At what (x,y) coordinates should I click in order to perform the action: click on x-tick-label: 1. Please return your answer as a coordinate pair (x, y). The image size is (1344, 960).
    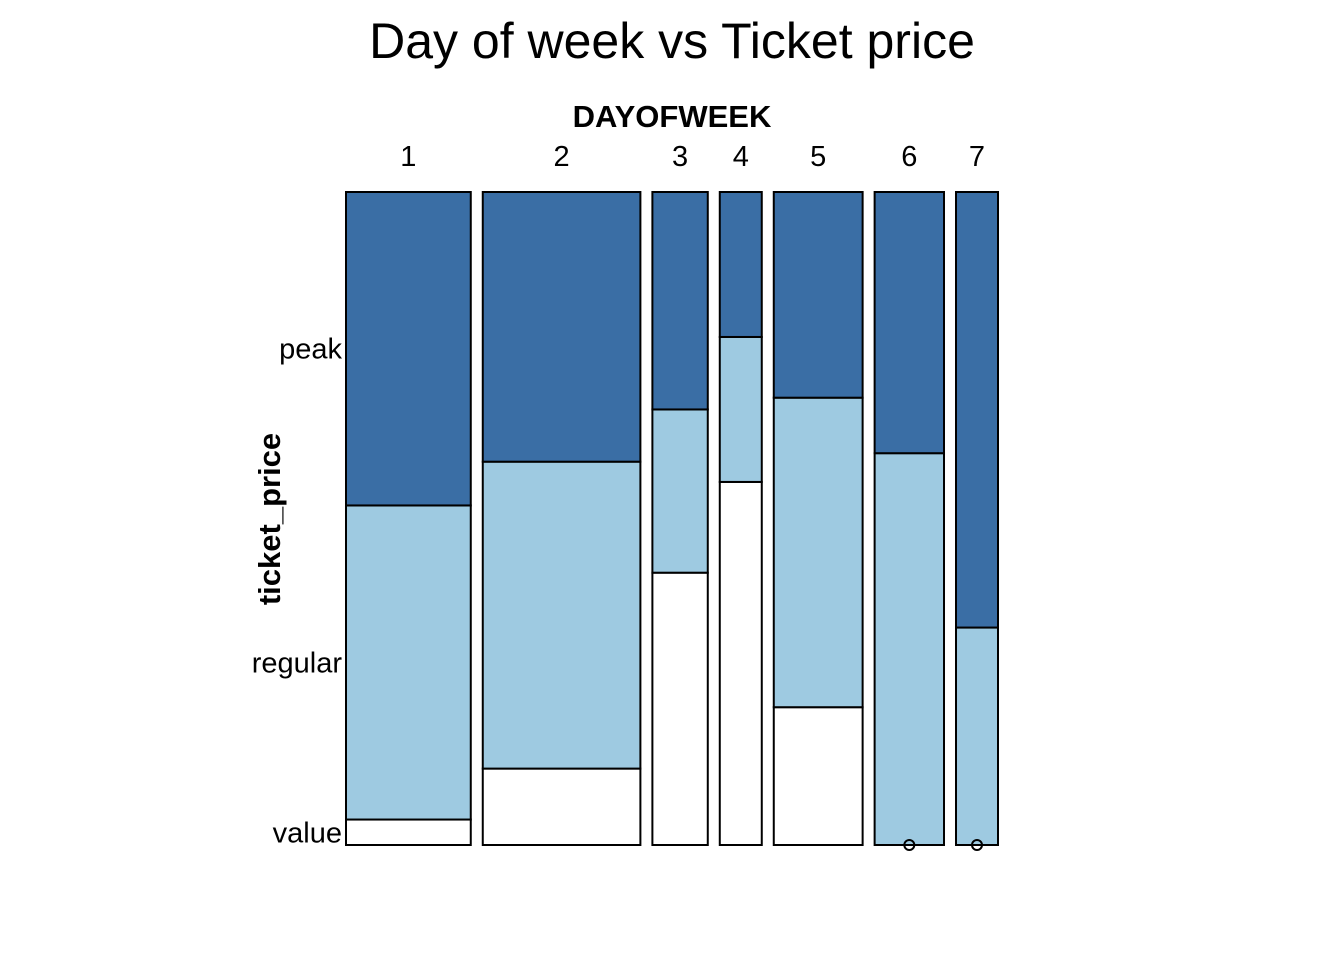
    Looking at the image, I should click on (408, 157).